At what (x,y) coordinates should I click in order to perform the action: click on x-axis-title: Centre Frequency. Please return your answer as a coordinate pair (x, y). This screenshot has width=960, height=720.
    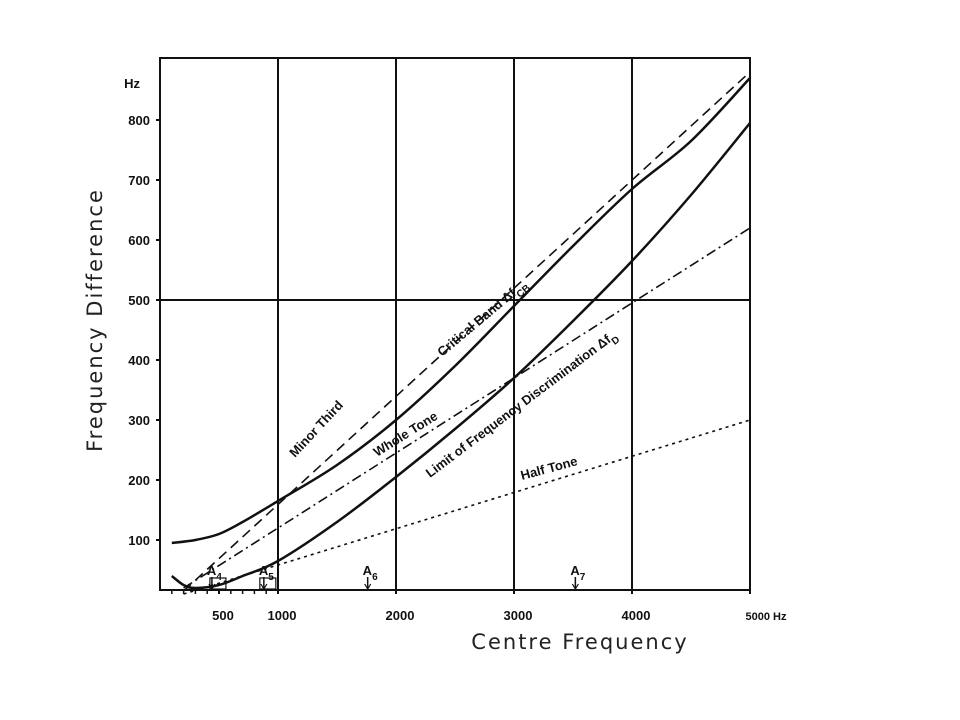
    Looking at the image, I should click on (579, 642).